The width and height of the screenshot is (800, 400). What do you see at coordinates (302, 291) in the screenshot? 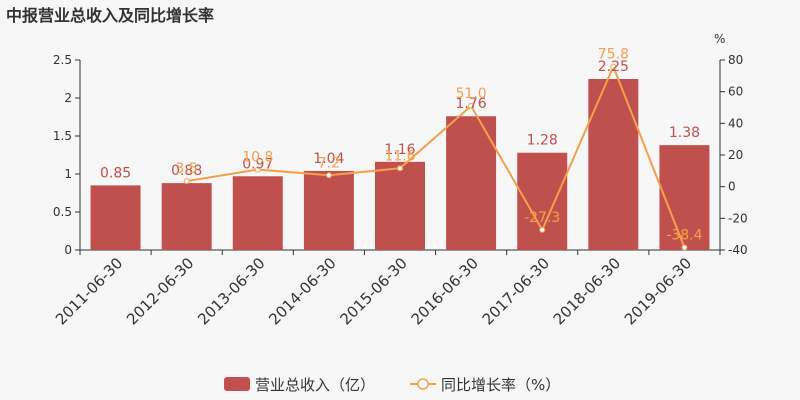
I see `x-tick-label: 2014-06-30` at bounding box center [302, 291].